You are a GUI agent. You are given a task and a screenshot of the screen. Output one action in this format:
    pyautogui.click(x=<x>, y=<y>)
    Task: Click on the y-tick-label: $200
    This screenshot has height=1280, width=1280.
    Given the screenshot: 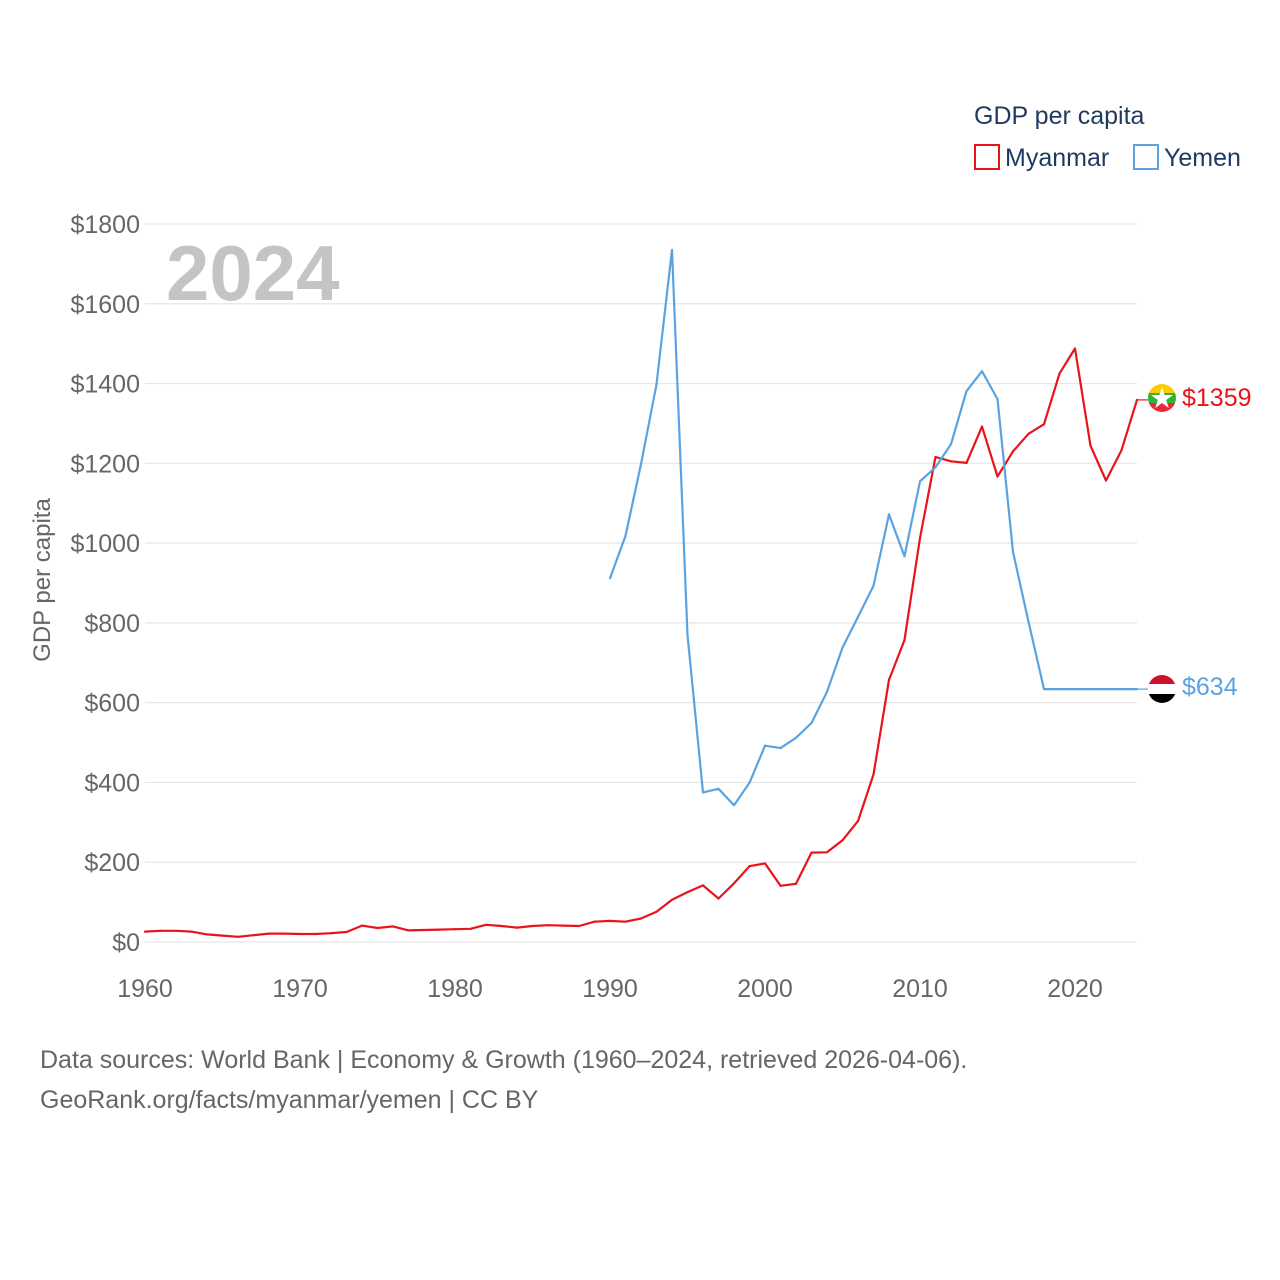 What is the action you would take?
    pyautogui.click(x=112, y=863)
    